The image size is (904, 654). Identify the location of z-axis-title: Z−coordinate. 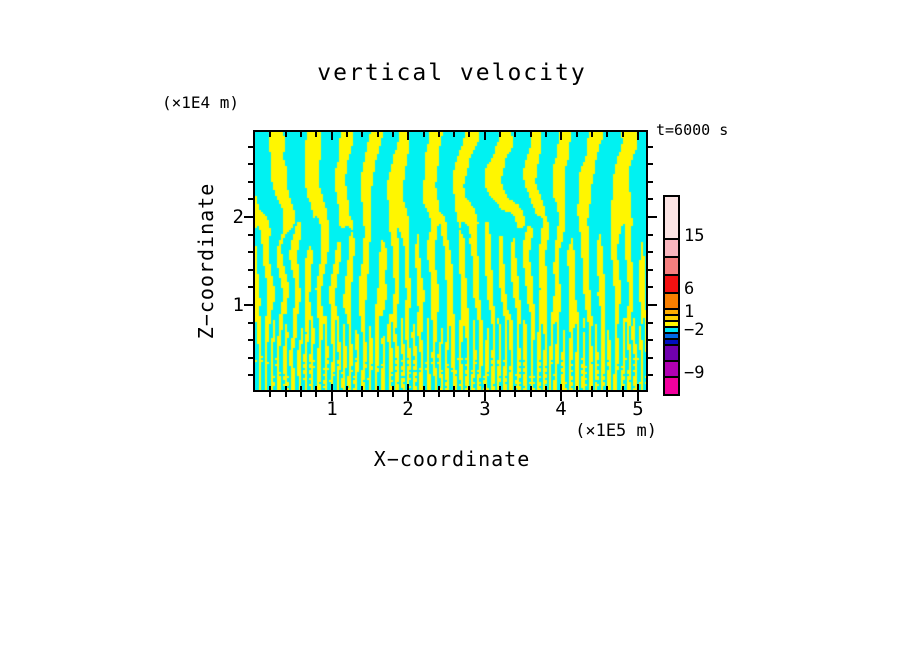
(206, 261).